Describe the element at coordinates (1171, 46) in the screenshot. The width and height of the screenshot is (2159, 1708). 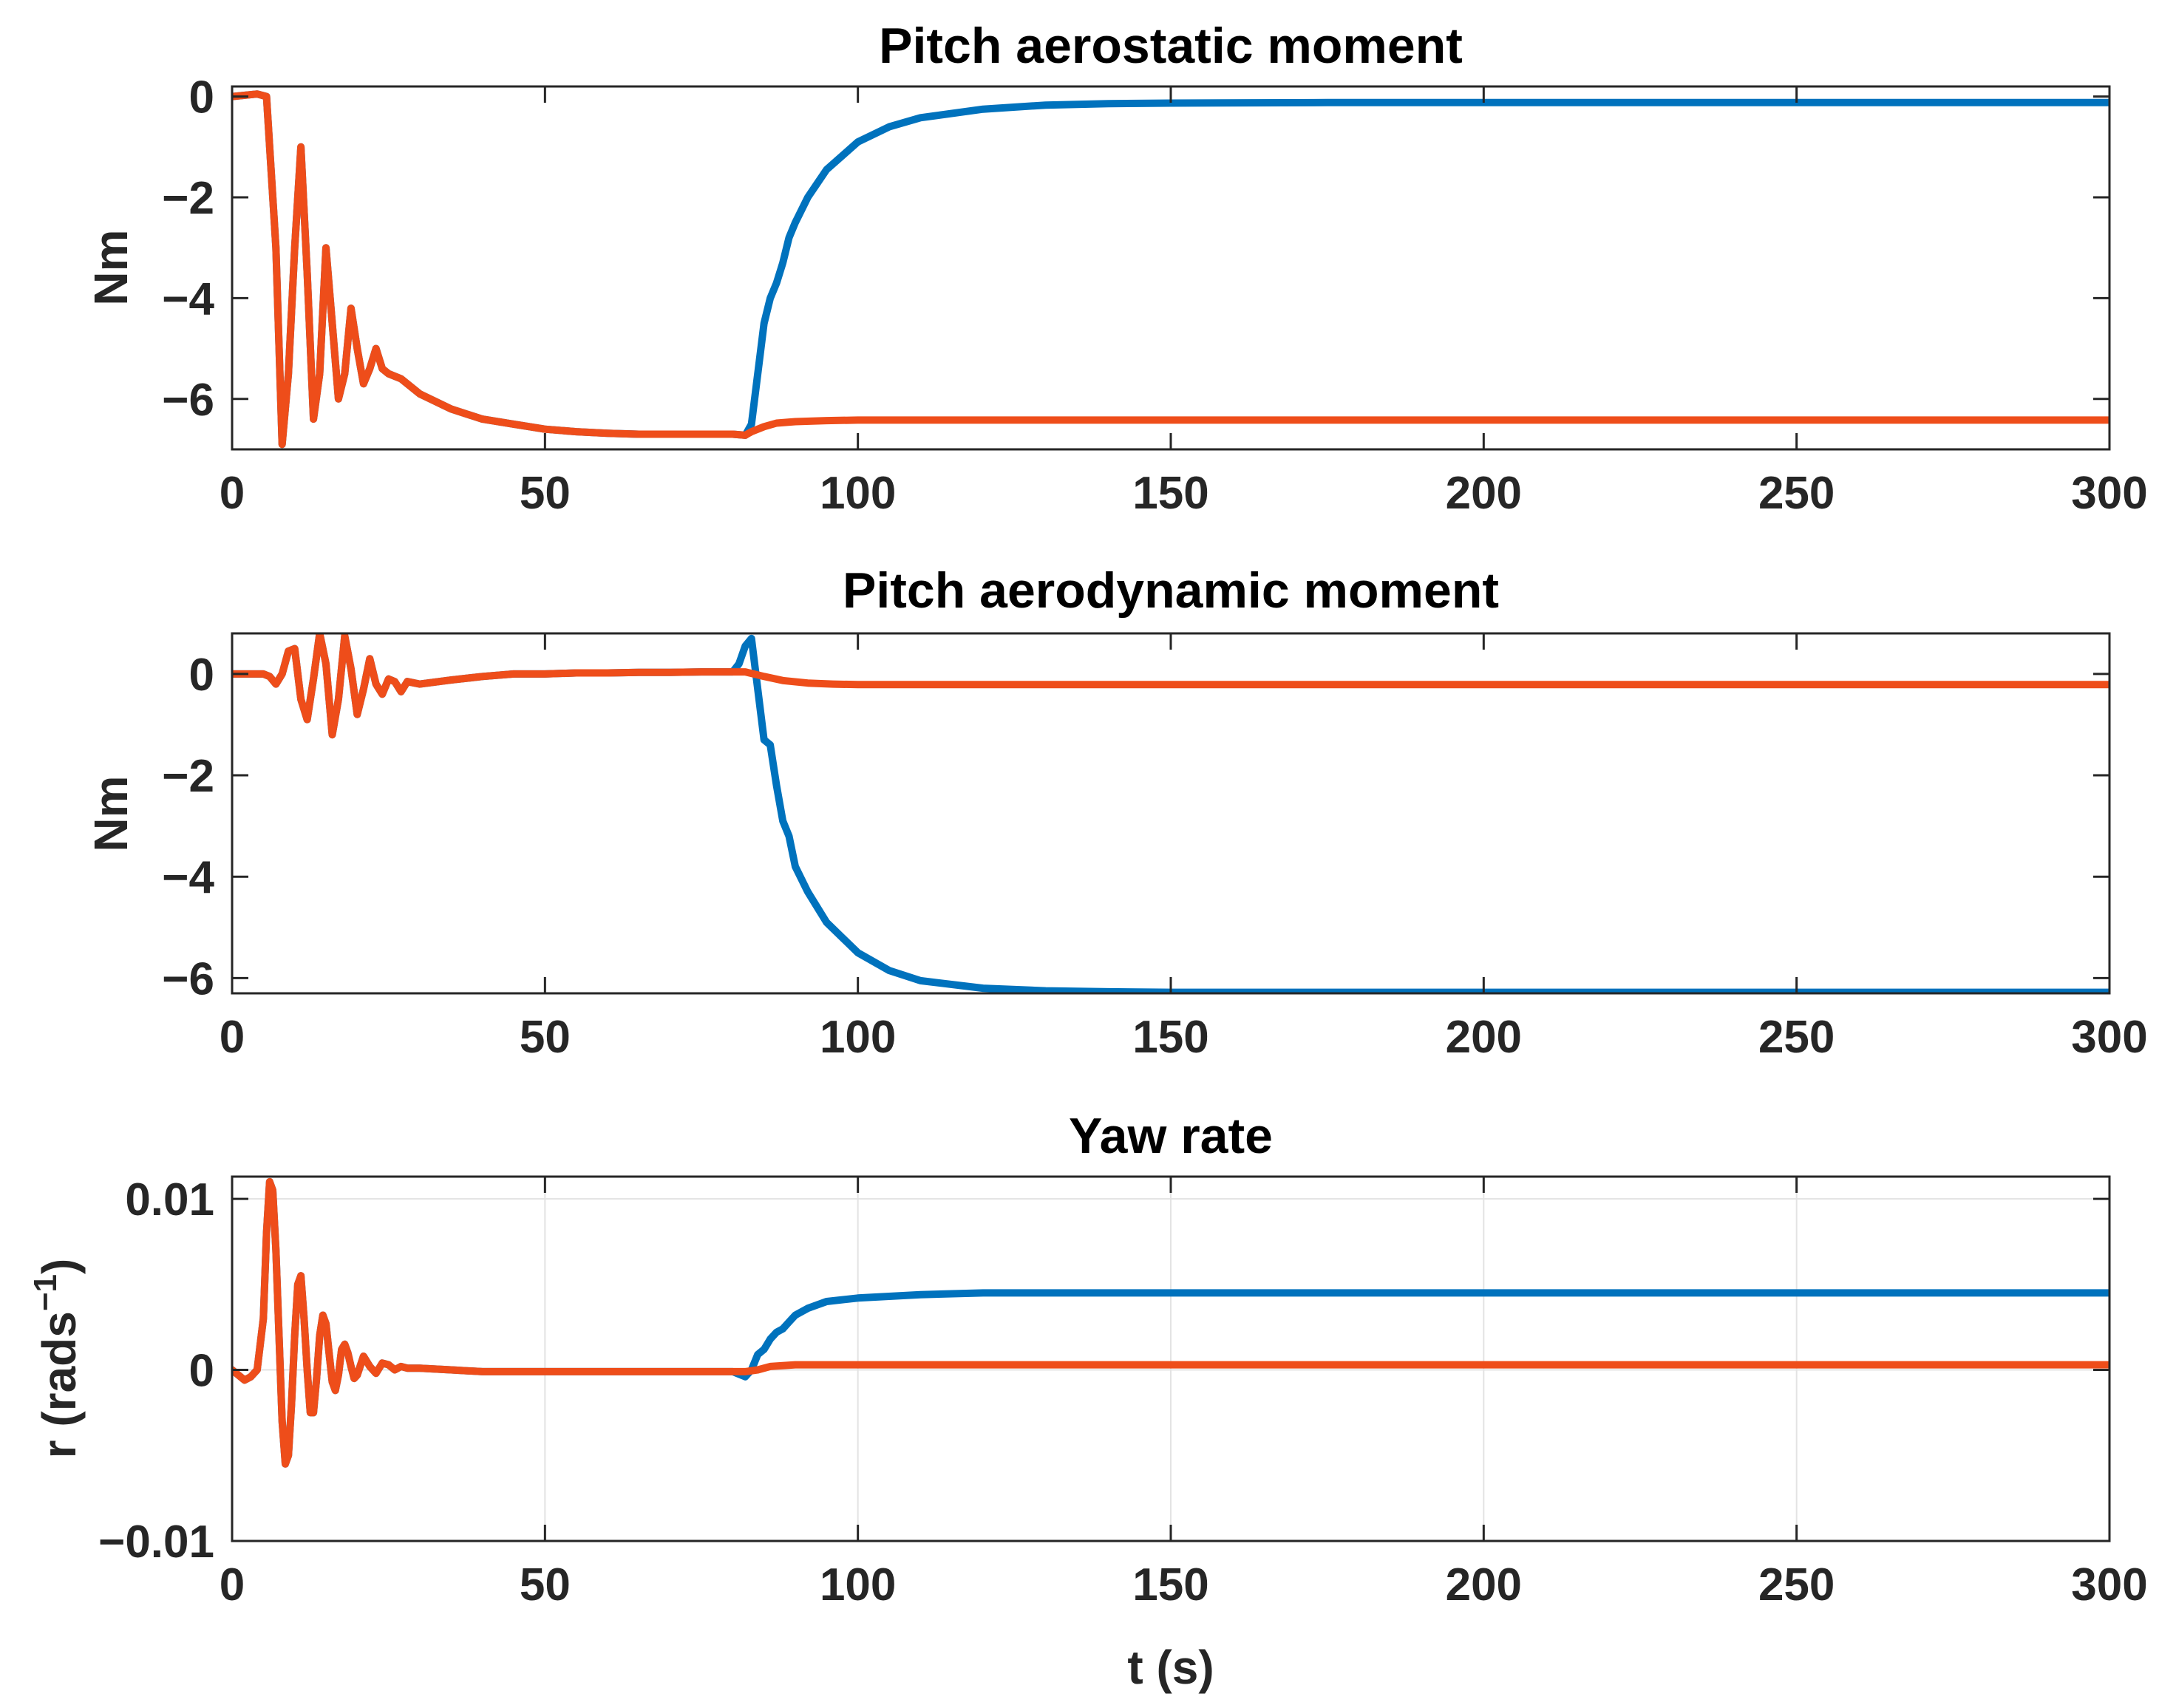
I see `chart-title: Pitch aerostatic moment` at that location.